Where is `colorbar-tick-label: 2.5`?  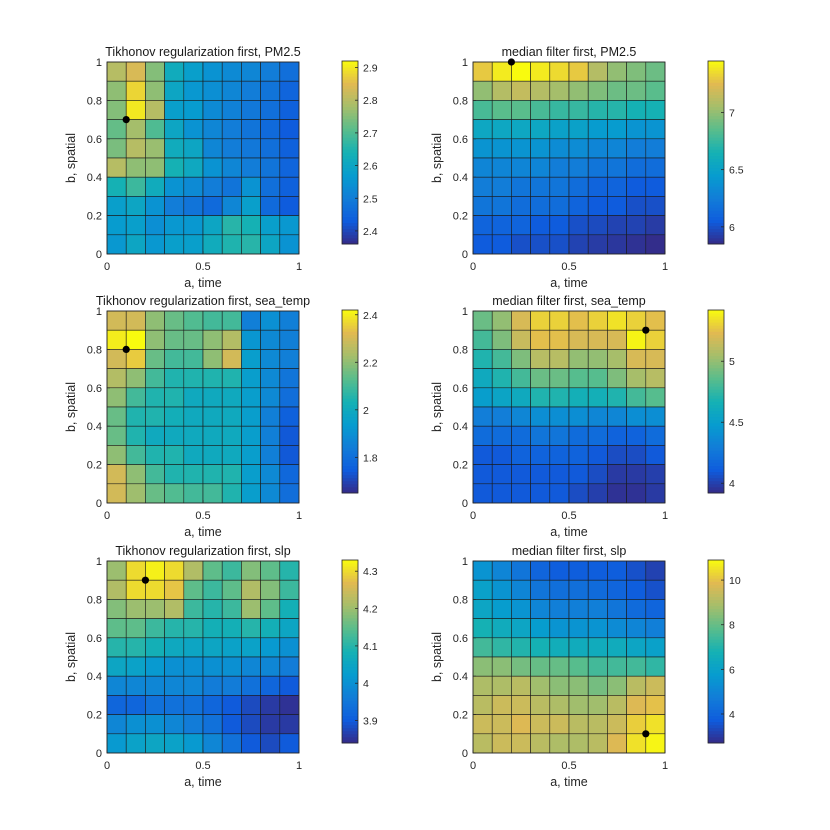
colorbar-tick-label: 2.5 is located at coordinates (370, 199).